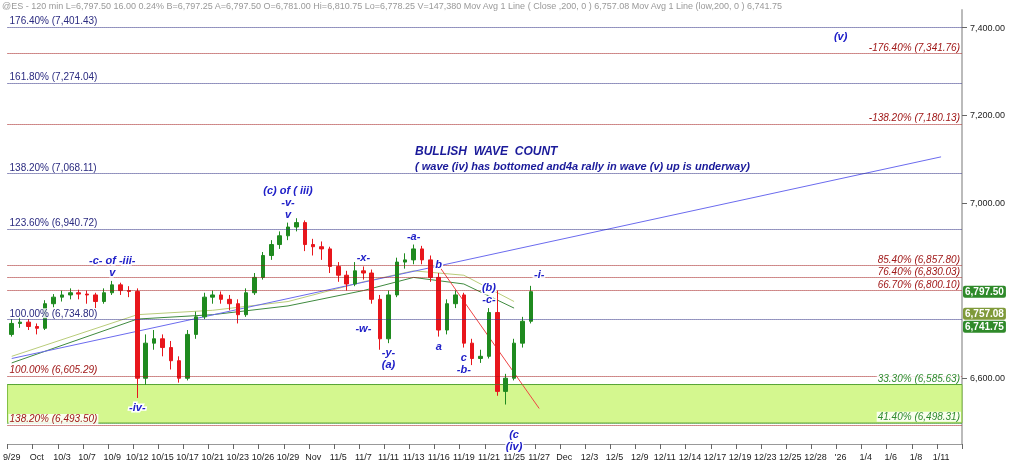 The width and height of the screenshot is (1024, 470). I want to click on x-tick-label: 11/11, so click(388, 456).